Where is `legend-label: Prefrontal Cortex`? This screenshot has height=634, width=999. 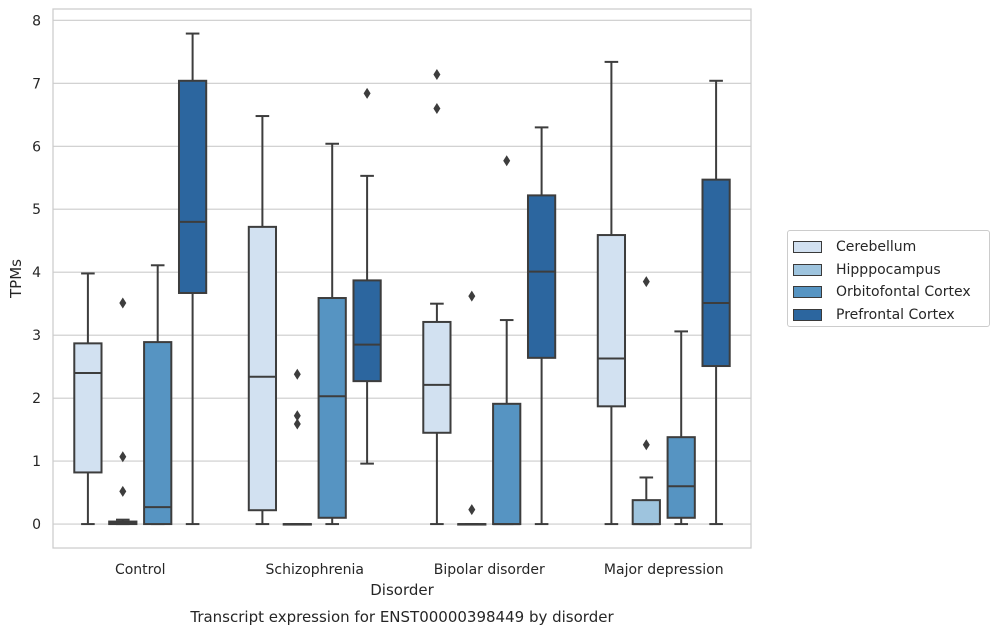
legend-label: Prefrontal Cortex is located at coordinates (895, 314).